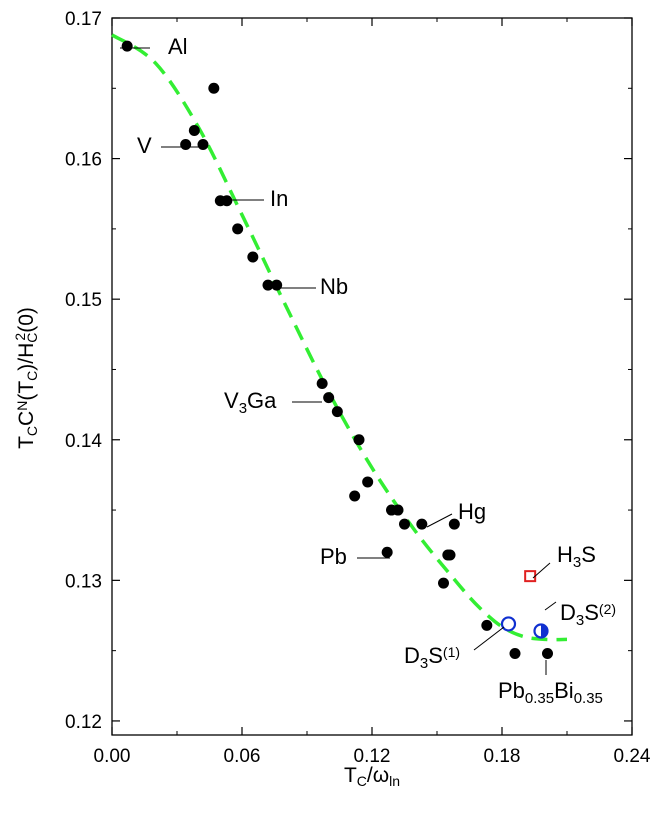 The height and width of the screenshot is (819, 662). Describe the element at coordinates (83, 300) in the screenshot. I see `y-tick-label: 0.15` at that location.